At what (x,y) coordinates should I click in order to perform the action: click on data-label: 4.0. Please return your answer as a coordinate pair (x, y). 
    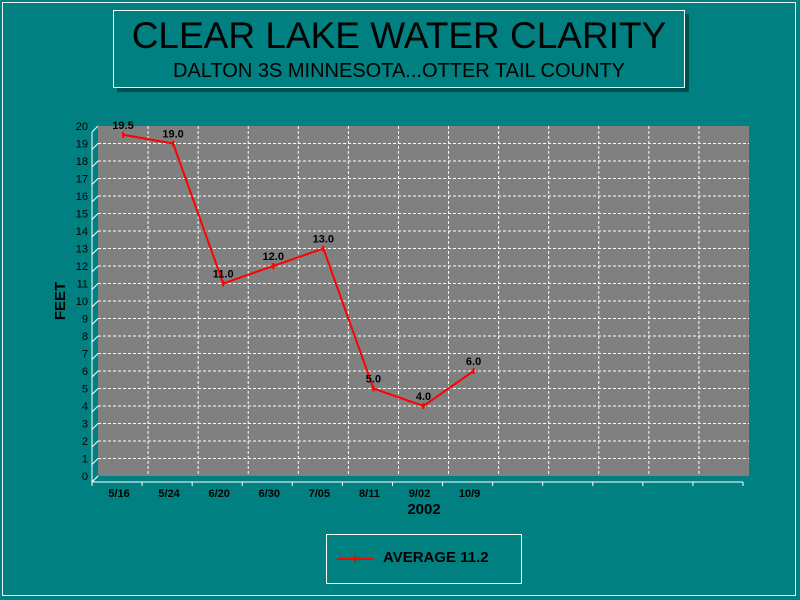
    Looking at the image, I should click on (423, 397).